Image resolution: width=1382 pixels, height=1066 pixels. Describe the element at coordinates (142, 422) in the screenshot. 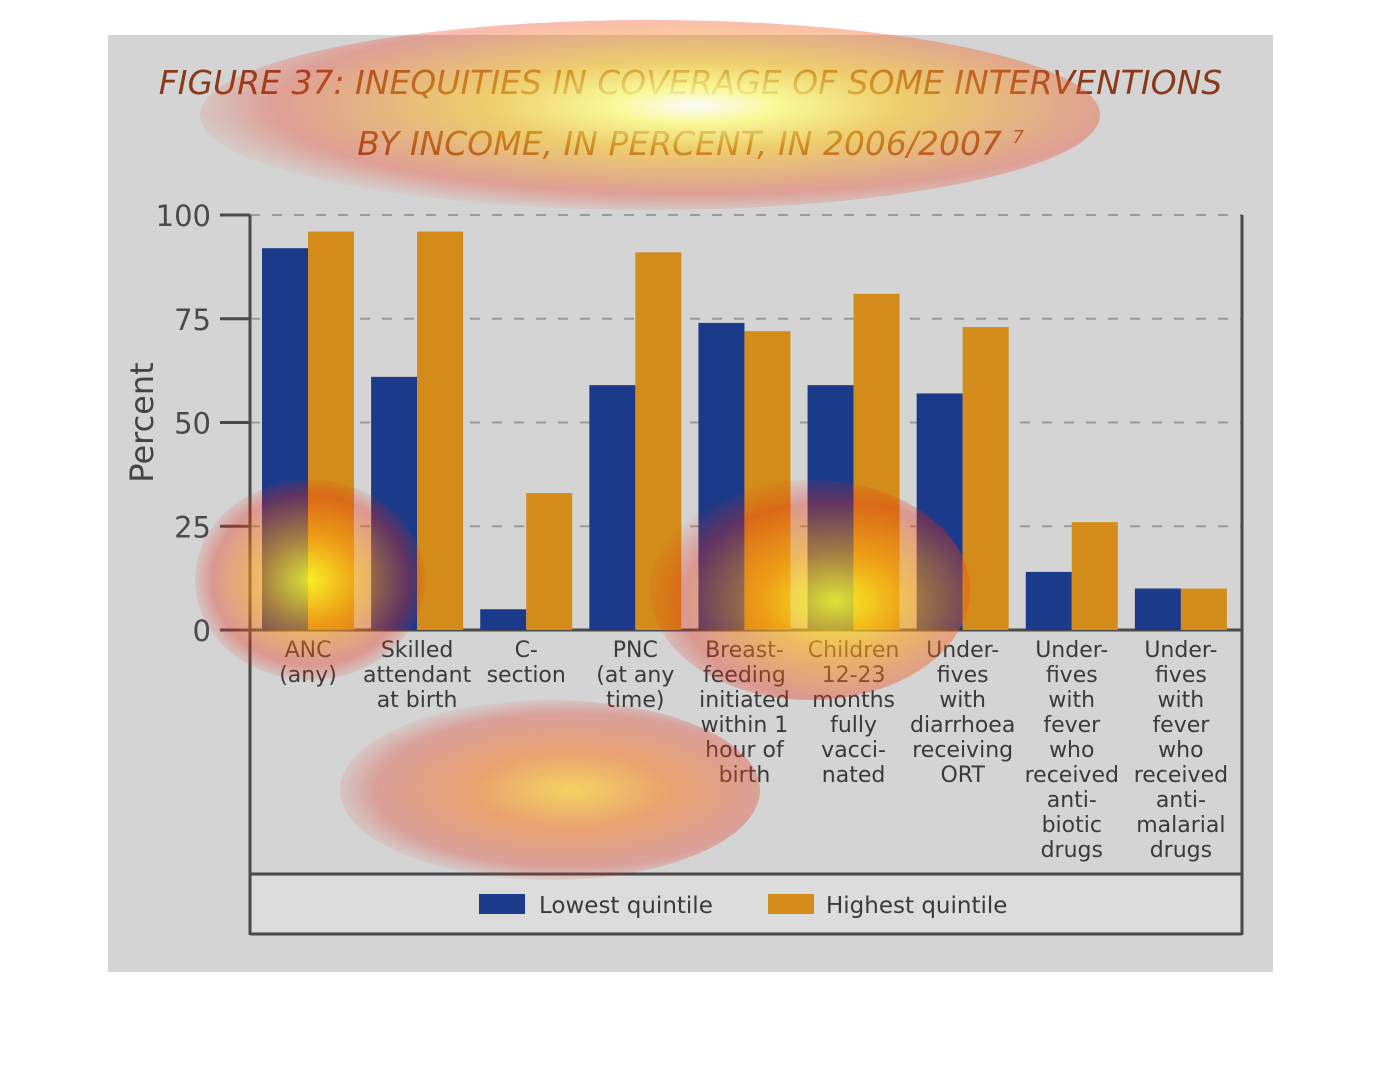

I see `y-axis-label: Percent` at that location.